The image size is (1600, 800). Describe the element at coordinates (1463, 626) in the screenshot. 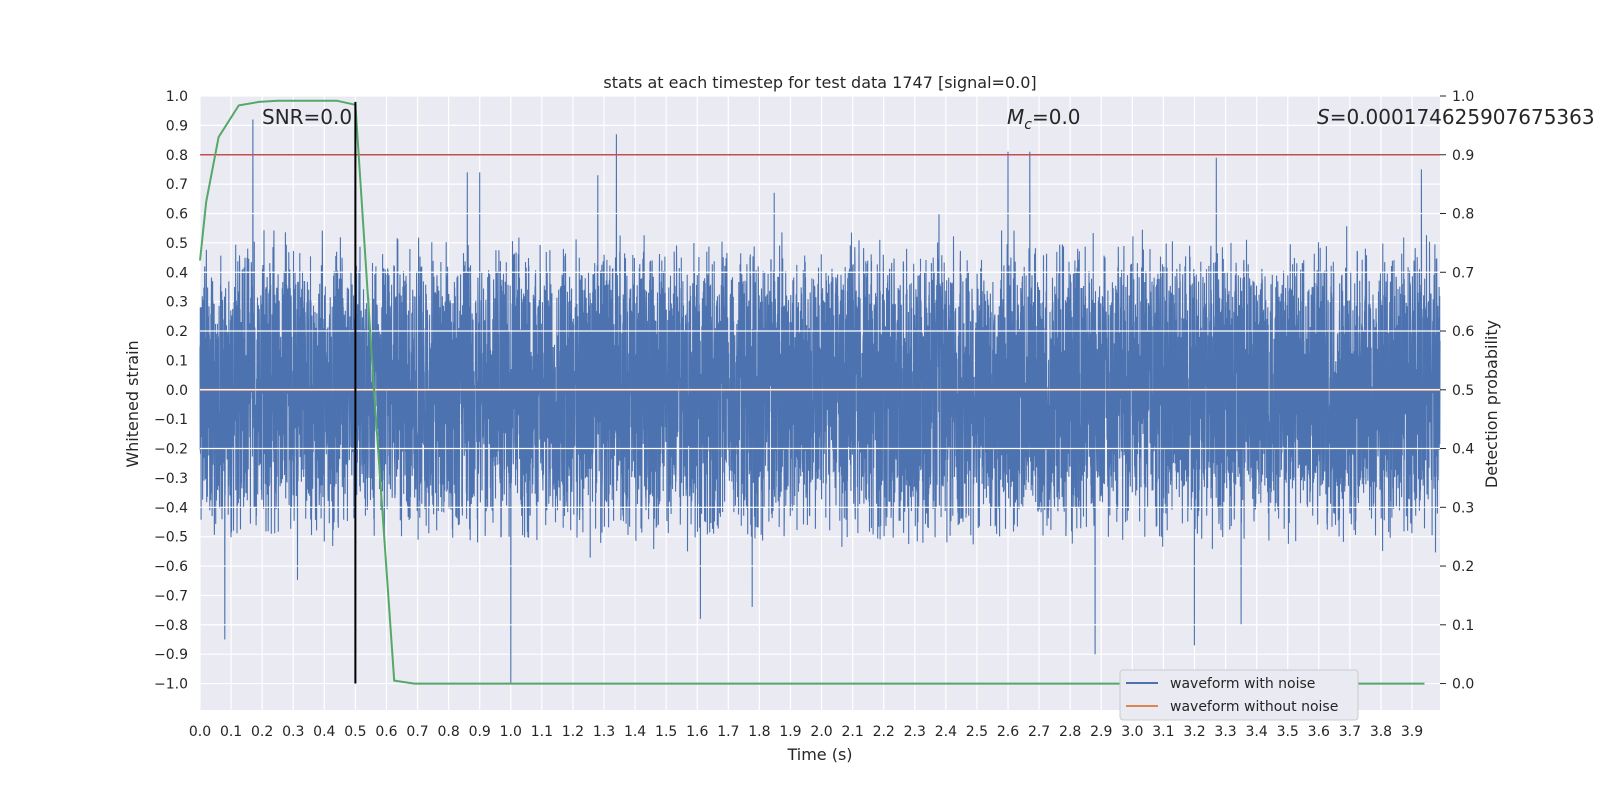

I see `y2-tick-label: 0.1` at that location.